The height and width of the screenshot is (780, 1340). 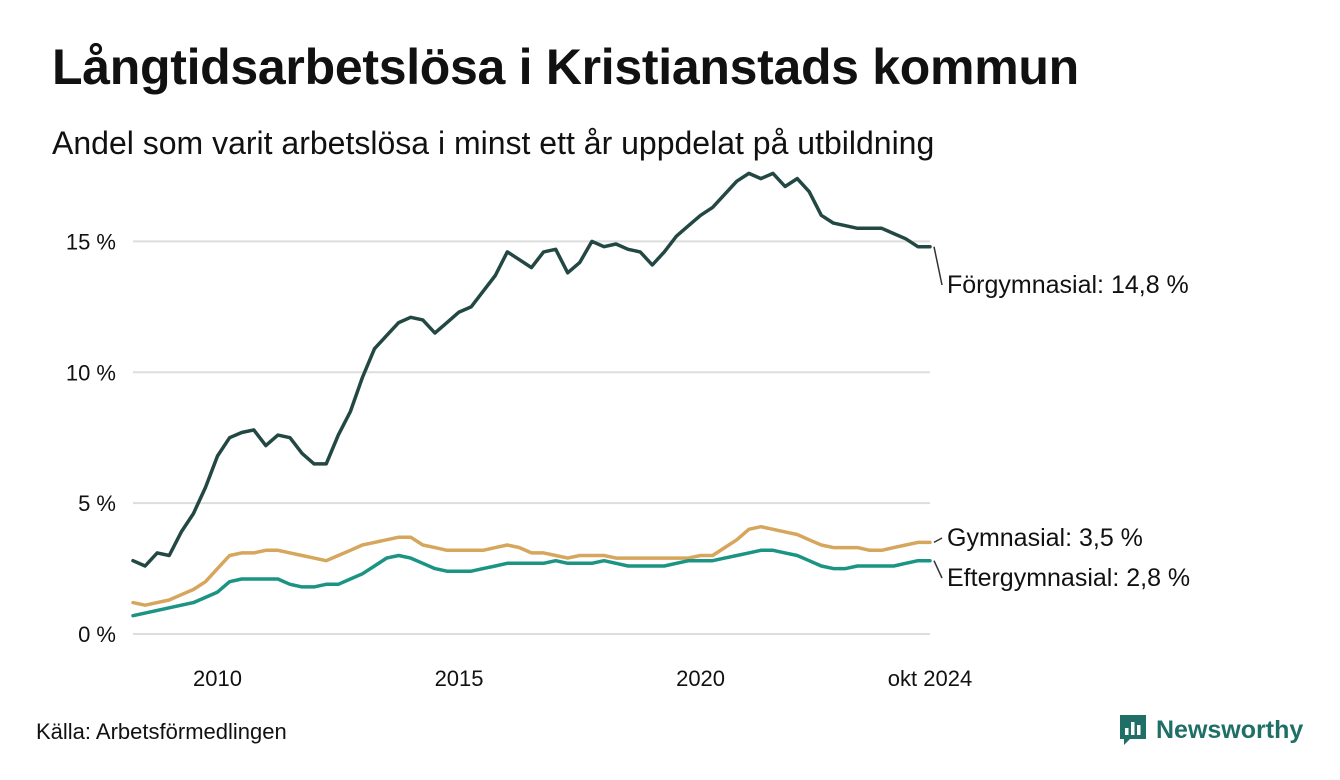 I want to click on end-label-leader-gymnasial, so click(x=938, y=540).